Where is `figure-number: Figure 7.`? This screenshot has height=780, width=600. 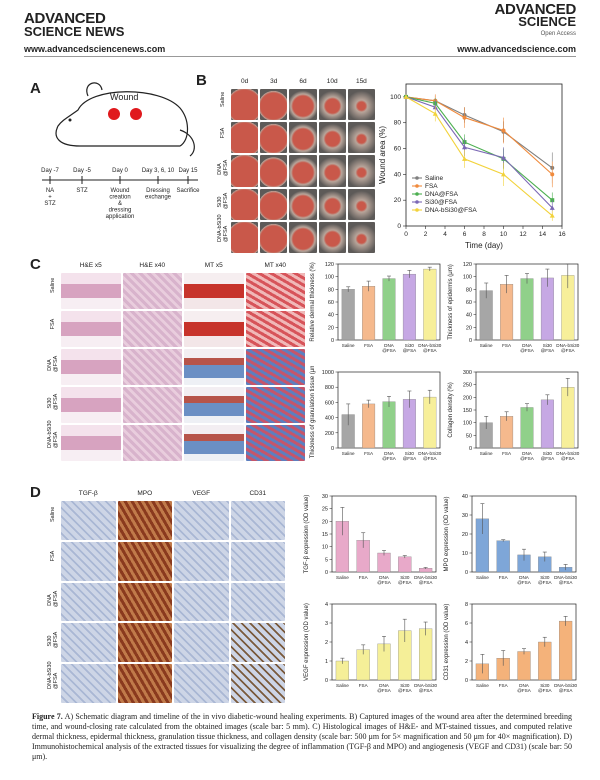
figure-number: Figure 7. is located at coordinates (47, 716).